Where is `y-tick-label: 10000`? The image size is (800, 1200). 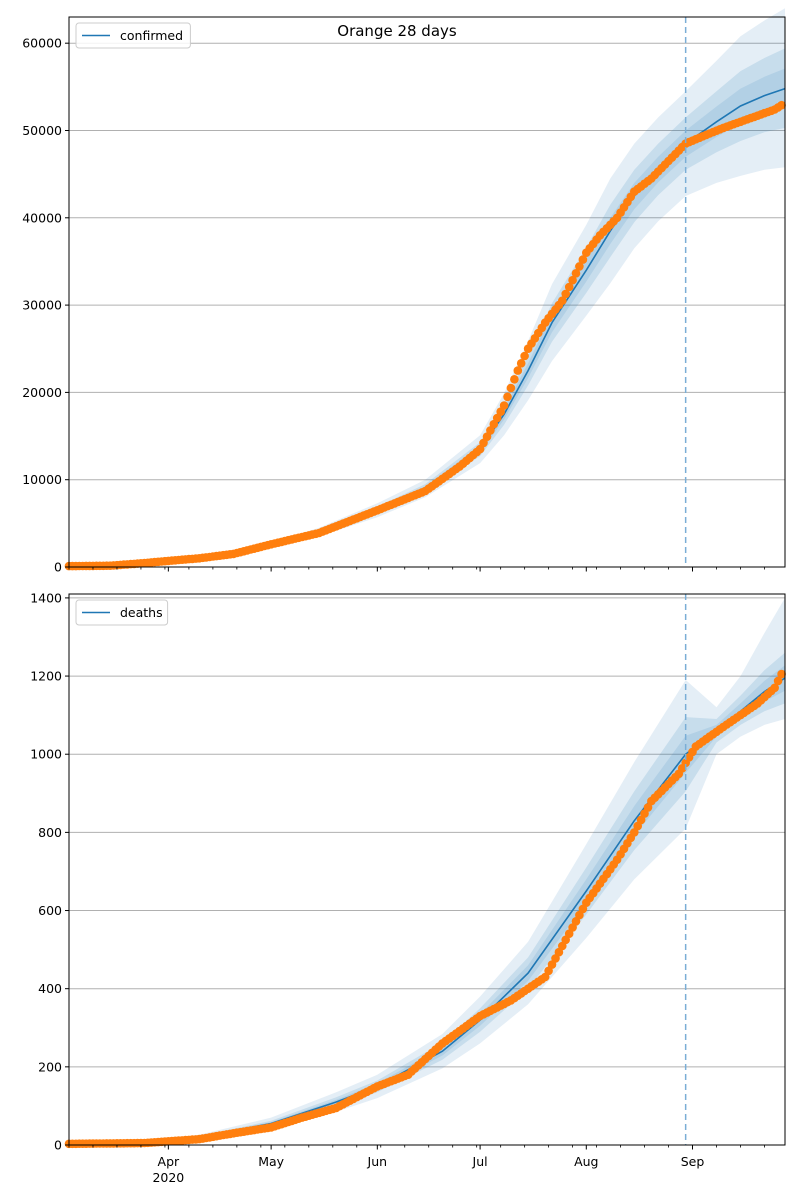 y-tick-label: 10000 is located at coordinates (42, 479).